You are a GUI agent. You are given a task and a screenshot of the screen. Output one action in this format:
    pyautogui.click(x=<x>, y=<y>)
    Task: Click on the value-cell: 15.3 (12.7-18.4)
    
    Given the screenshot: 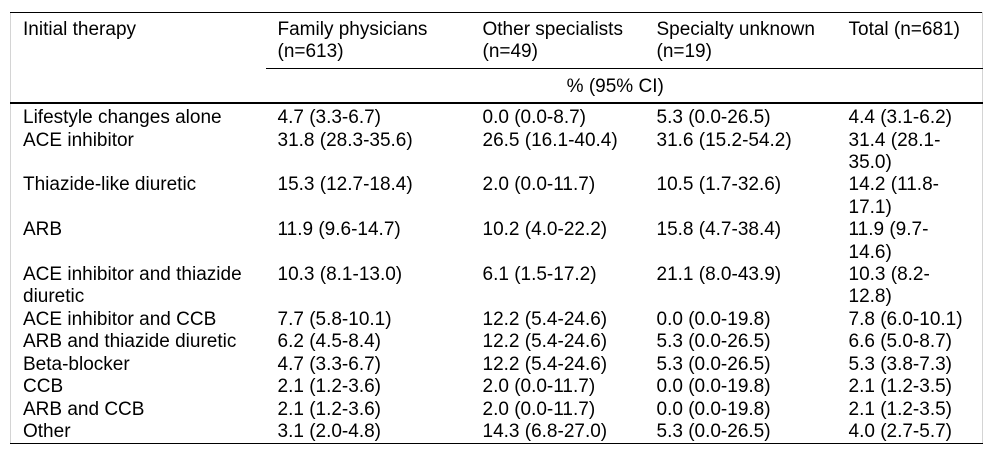 What is the action you would take?
    pyautogui.click(x=345, y=185)
    